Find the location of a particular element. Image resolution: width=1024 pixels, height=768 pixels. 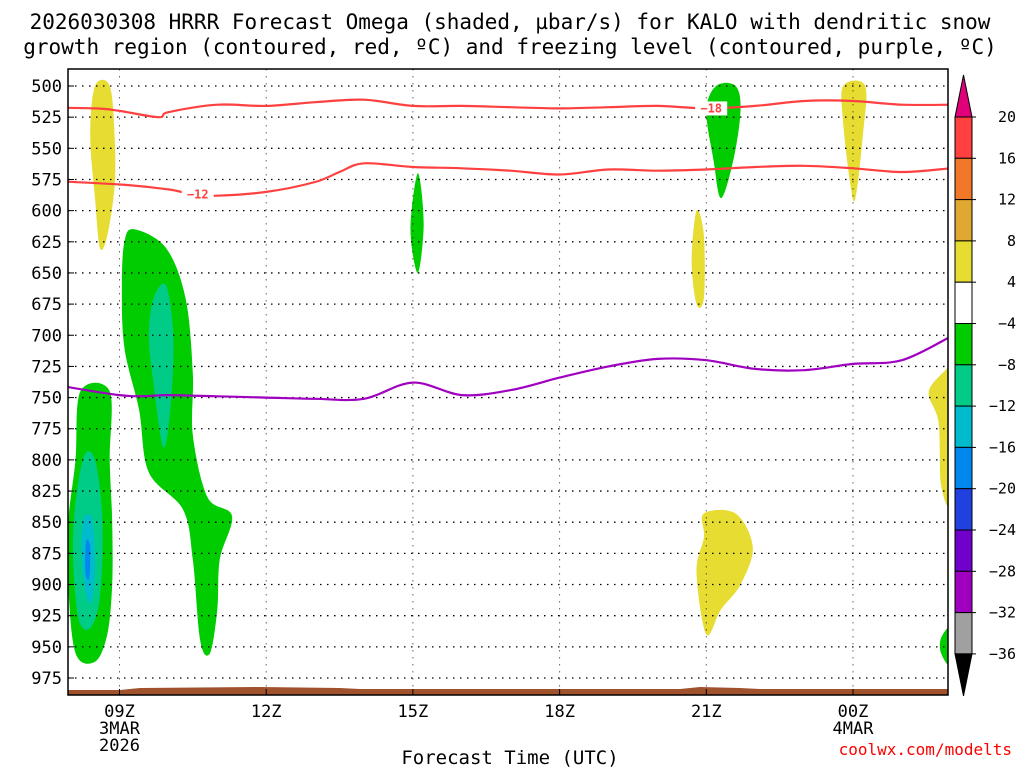

x-tick-label-9-1: 3MAR is located at coordinates (120, 729).